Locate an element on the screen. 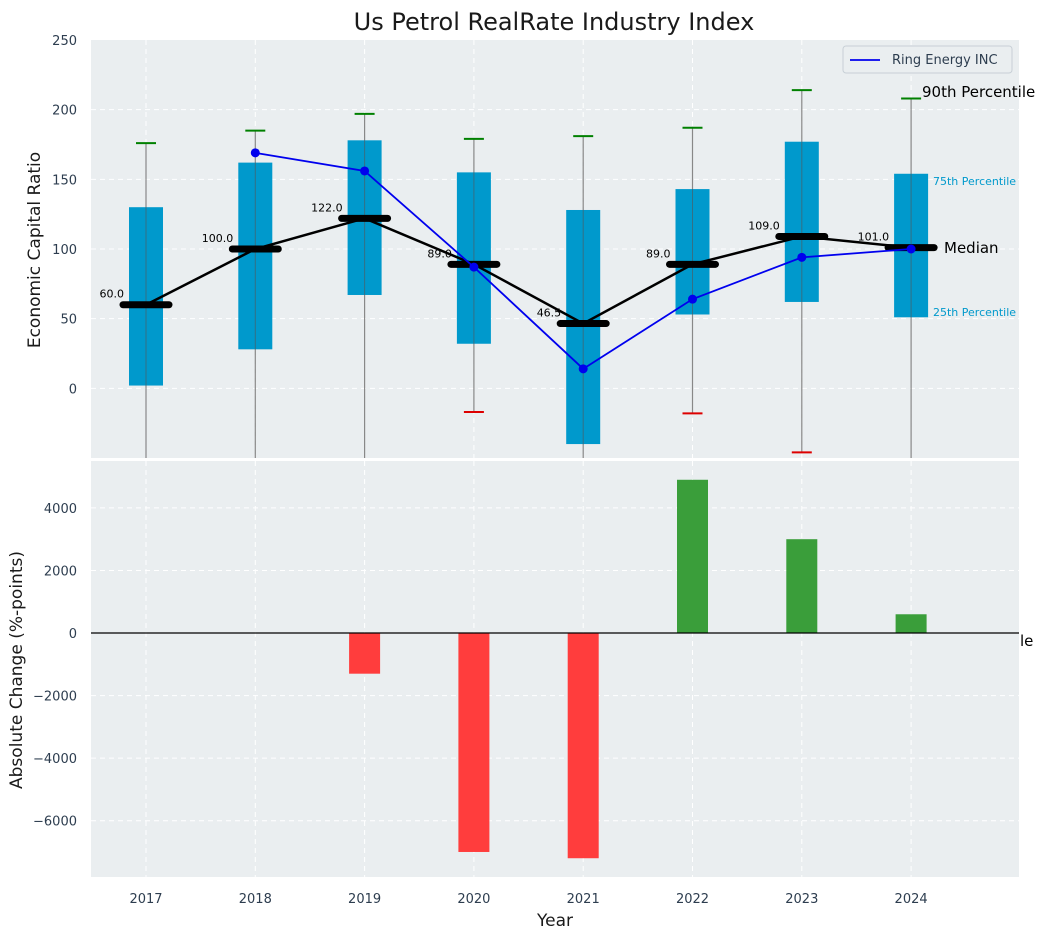 The width and height of the screenshot is (1043, 940). x-tick-label: 2022 is located at coordinates (692, 899).